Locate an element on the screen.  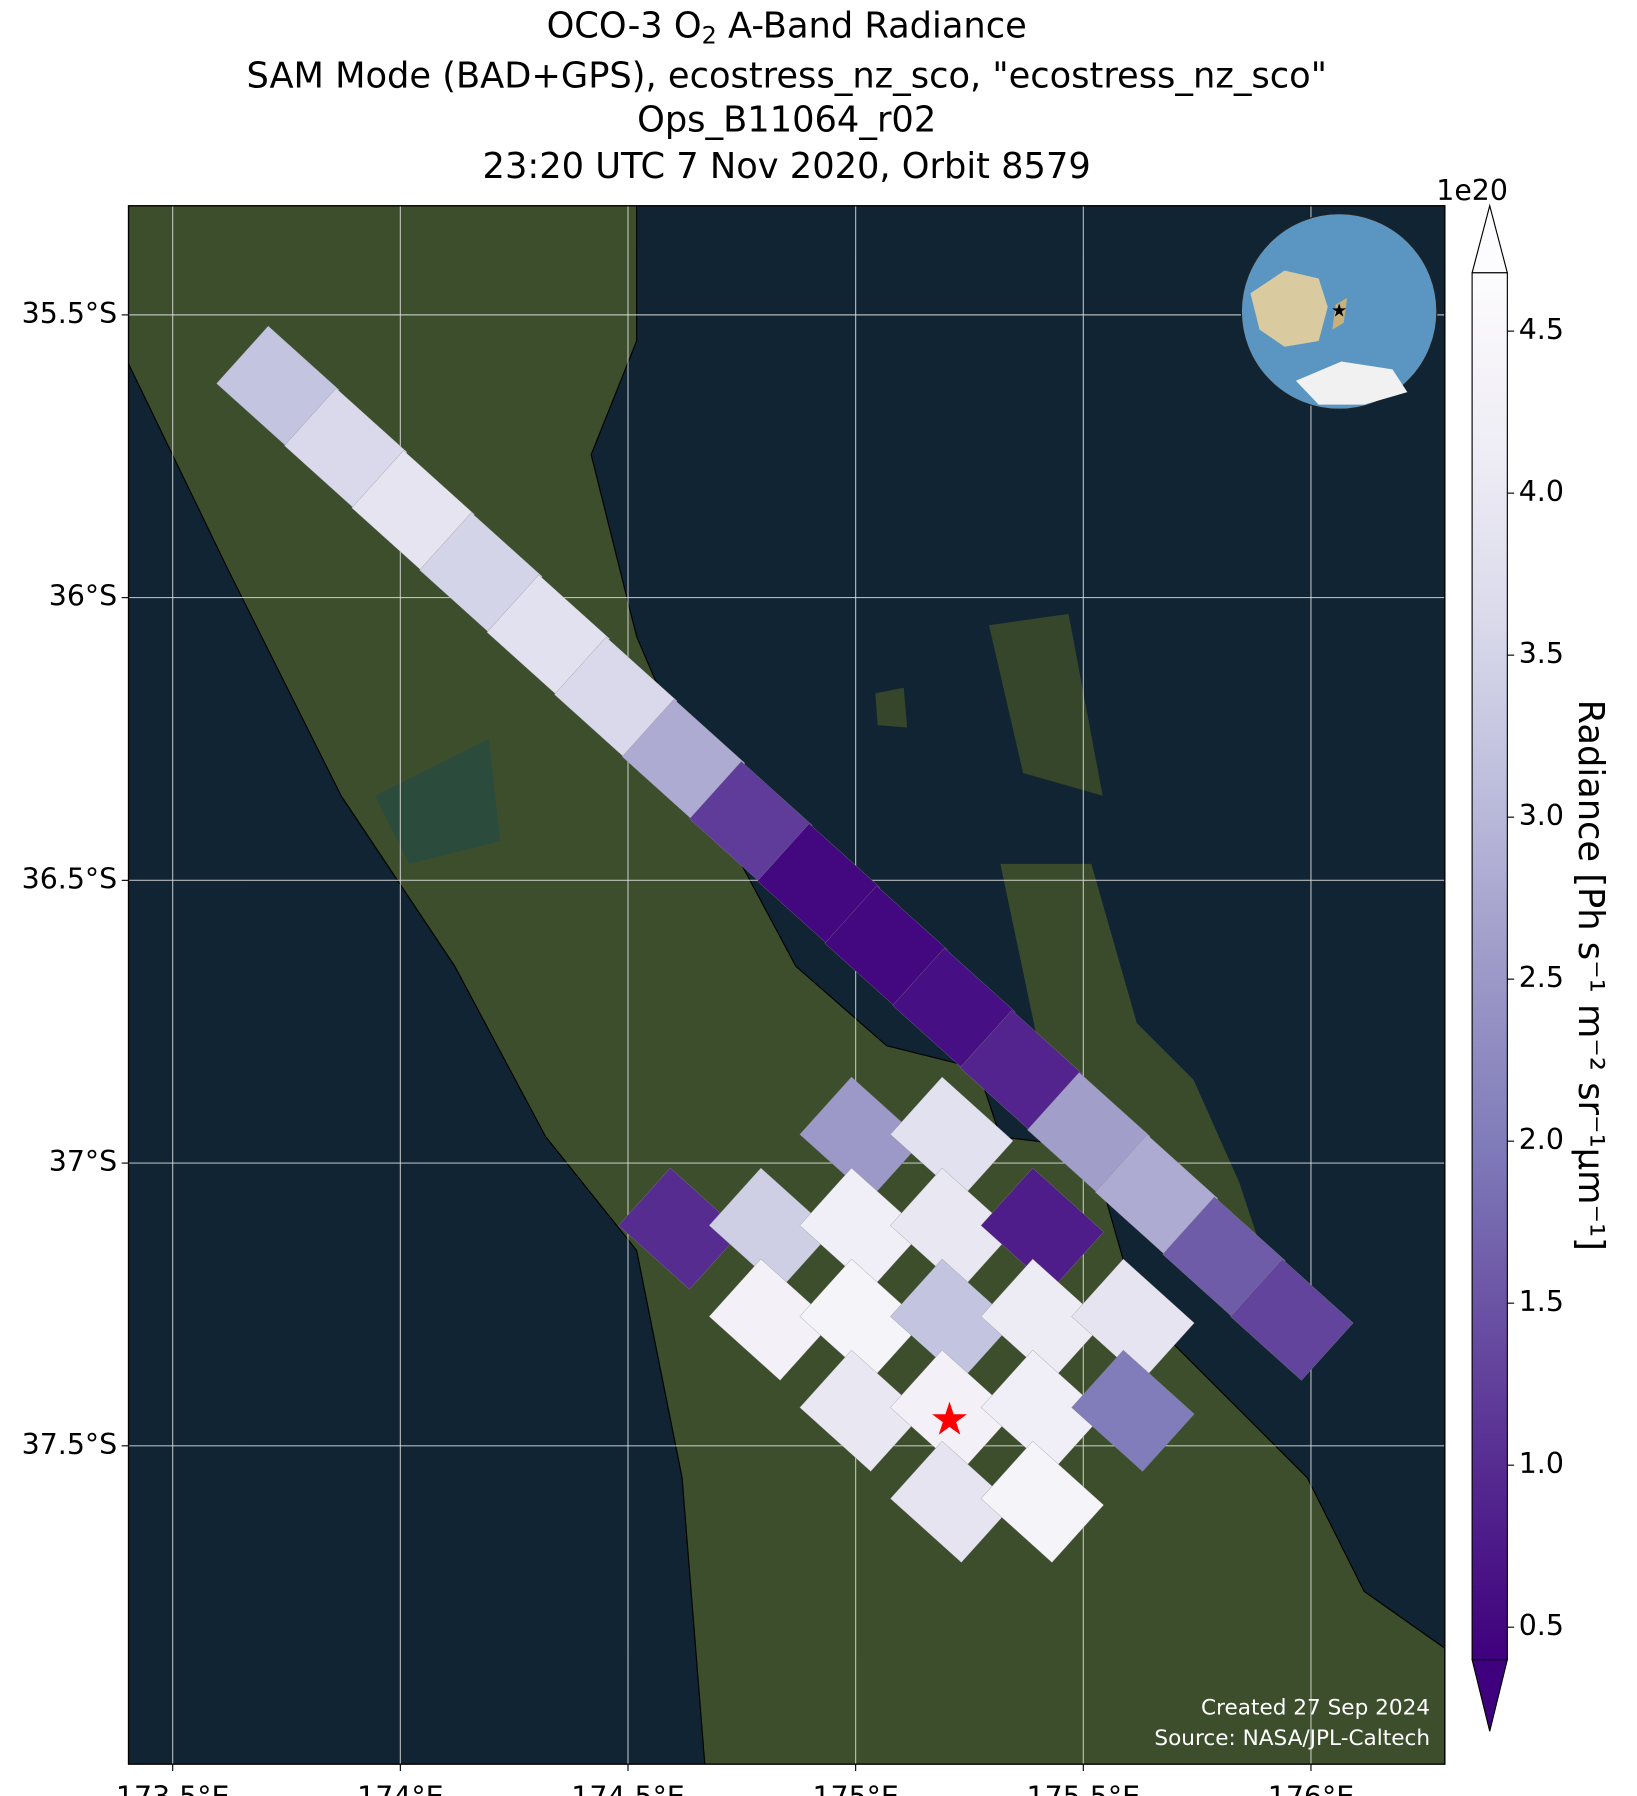
globe-inset: ★ is located at coordinates (1339, 311).